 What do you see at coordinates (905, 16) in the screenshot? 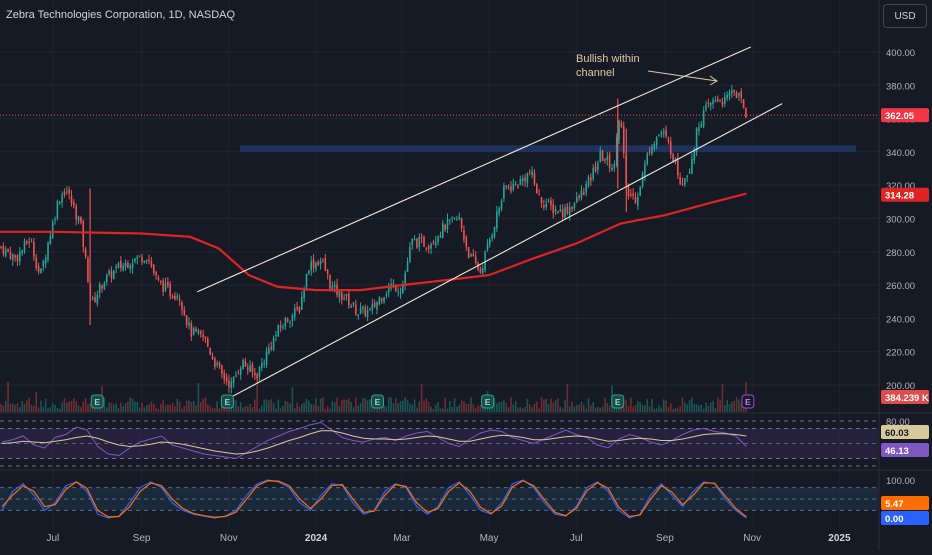
I see `currency-button: USD` at bounding box center [905, 16].